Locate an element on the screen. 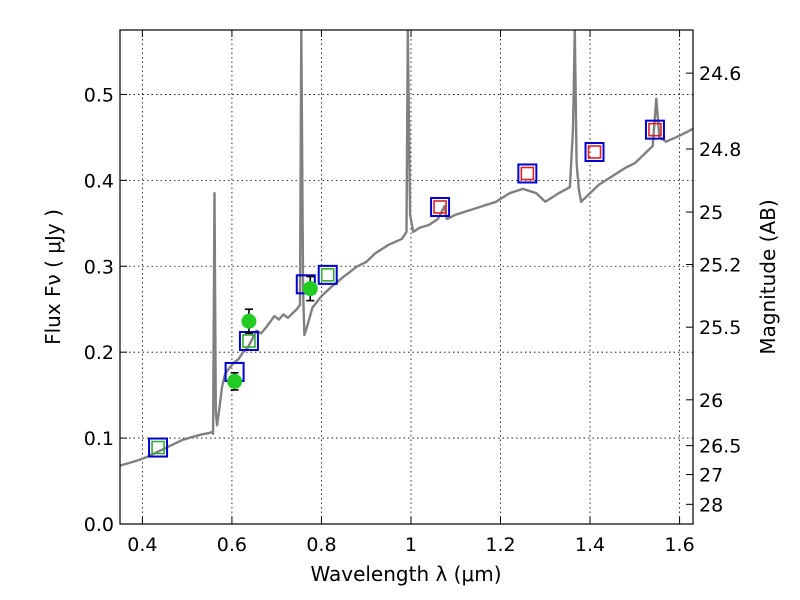 Image resolution: width=800 pixels, height=600 pixels. right-tick-label: 28 is located at coordinates (711, 505).